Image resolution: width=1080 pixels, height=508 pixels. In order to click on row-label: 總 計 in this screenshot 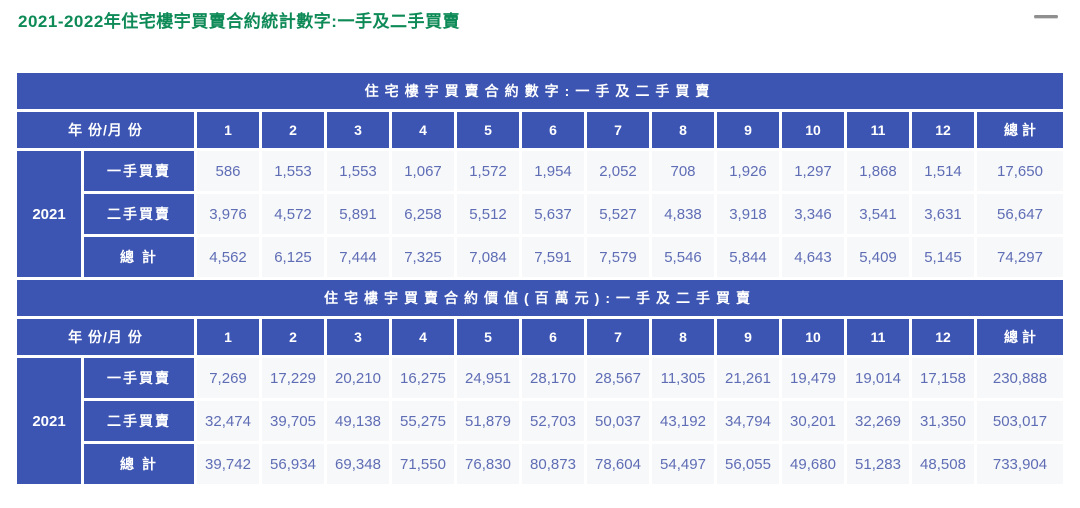, I will do `click(139, 464)`.